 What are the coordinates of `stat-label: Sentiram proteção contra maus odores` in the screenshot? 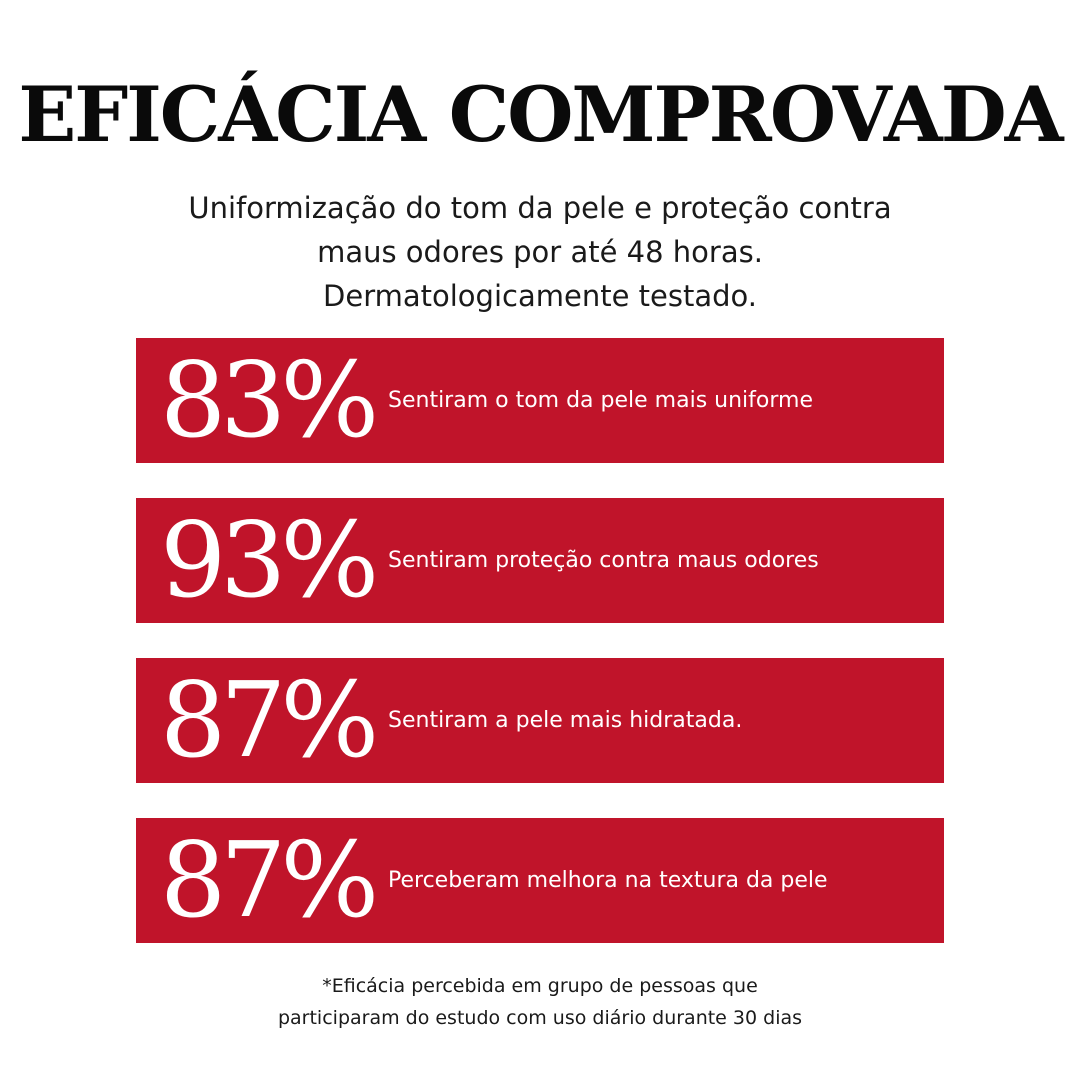 It's located at (603, 560).